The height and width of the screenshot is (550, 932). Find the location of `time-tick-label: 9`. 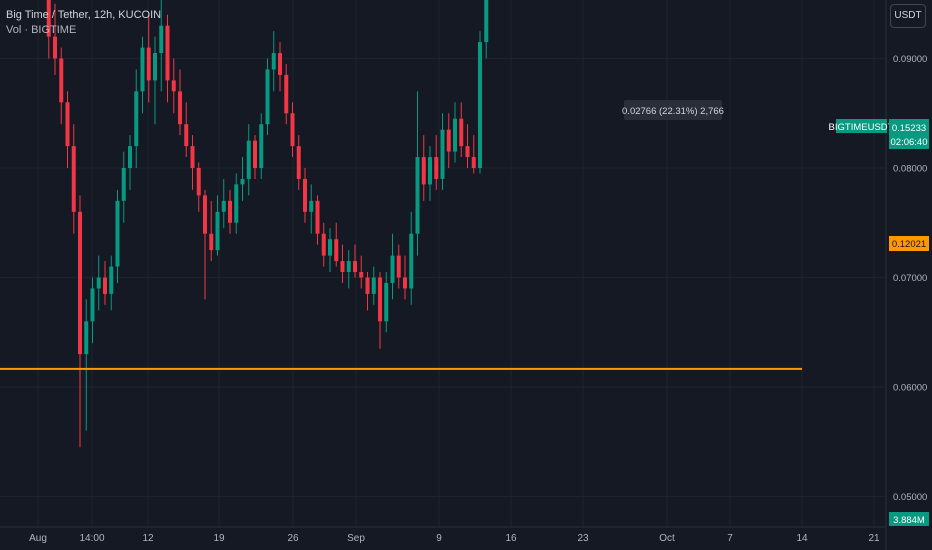

time-tick-label: 9 is located at coordinates (439, 538).